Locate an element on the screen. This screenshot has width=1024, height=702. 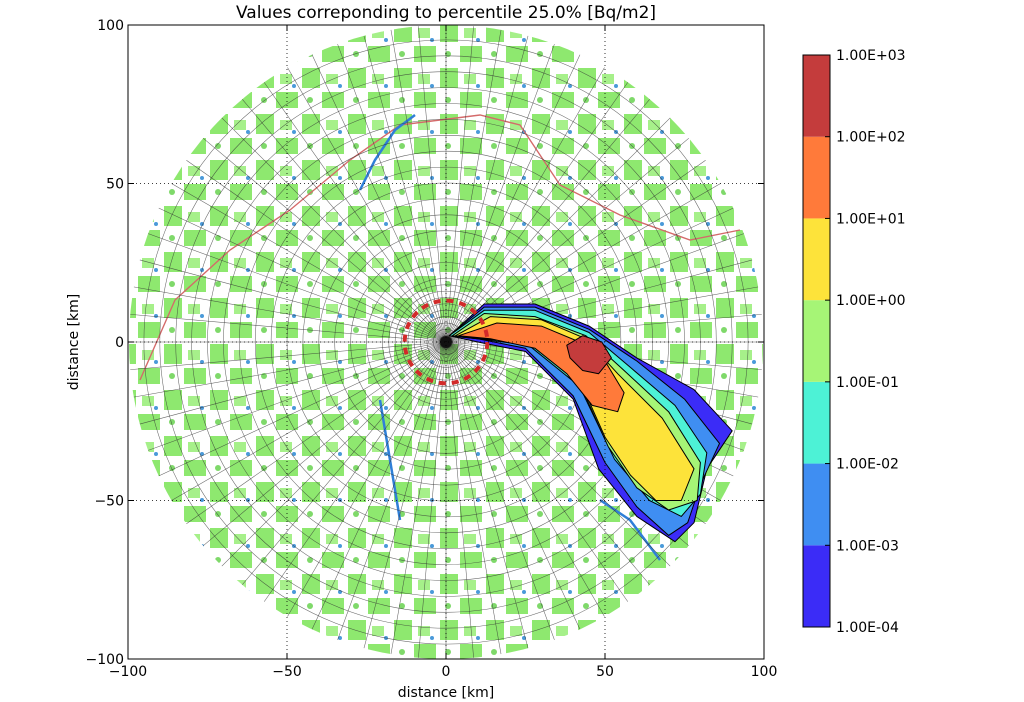
y-tick-label: 0 is located at coordinates (119, 343).